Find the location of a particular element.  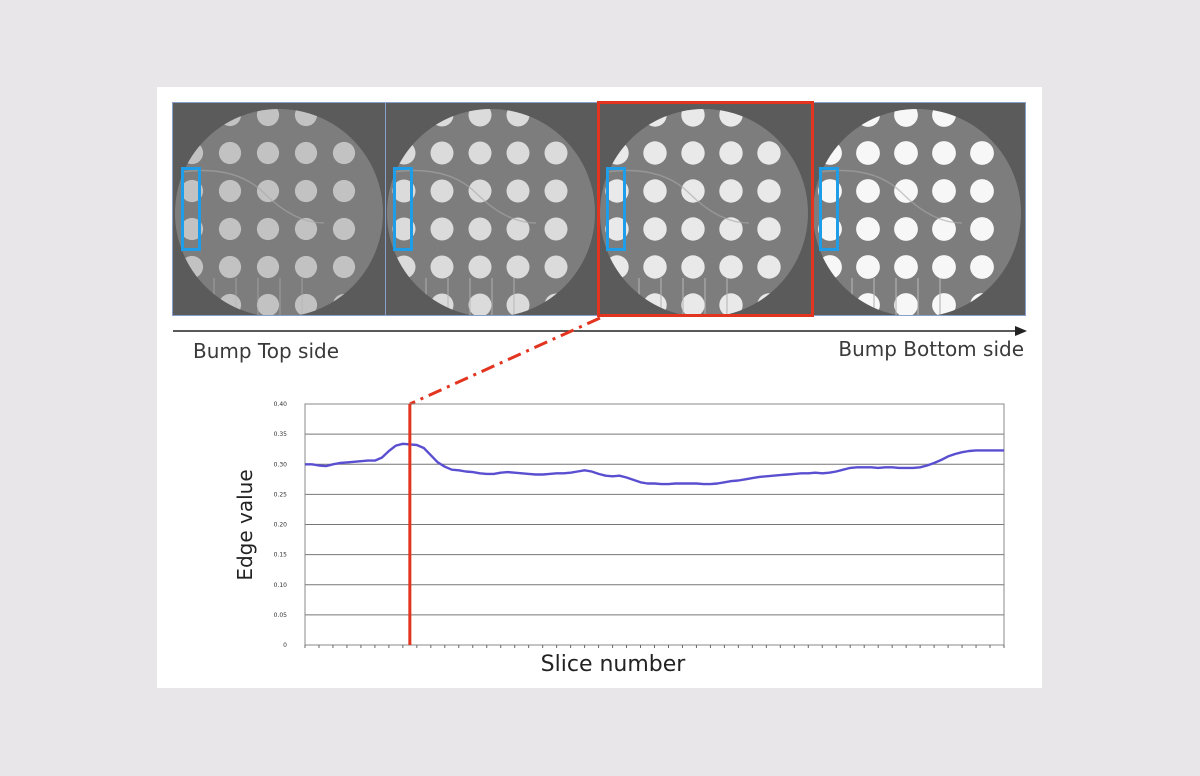

depth-arrow is located at coordinates (600, 331).